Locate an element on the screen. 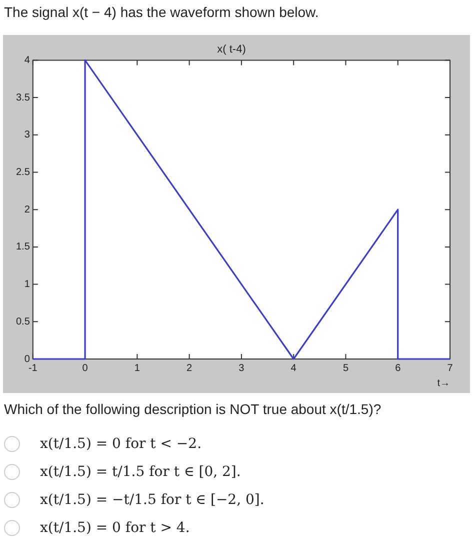  y-tick-label: 1.5 is located at coordinates (23, 247).